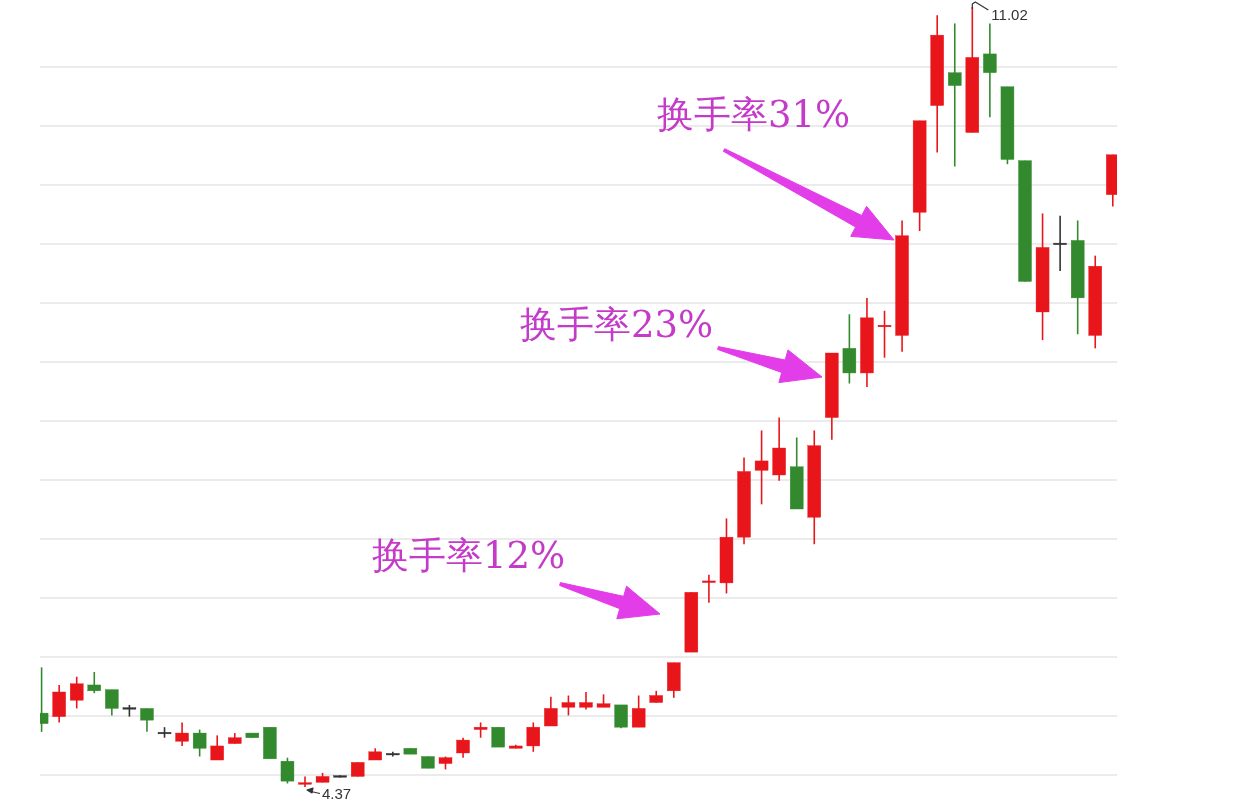 This screenshot has width=1242, height=805. What do you see at coordinates (469, 555) in the screenshot?
I see `annotation: 换手率12%` at bounding box center [469, 555].